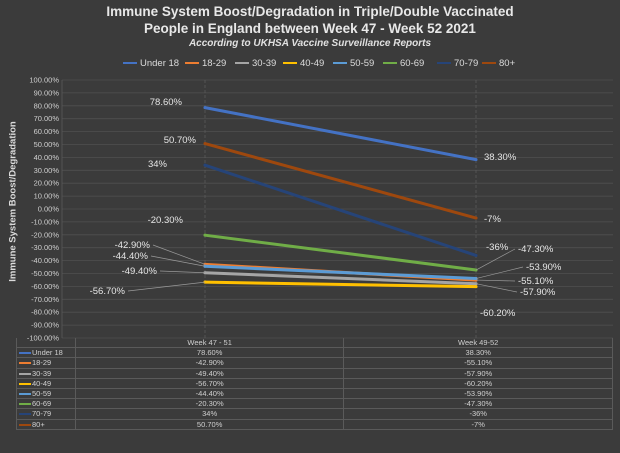 Image resolution: width=620 pixels, height=453 pixels. I want to click on y-tick-label: -60.00%, so click(45, 286).